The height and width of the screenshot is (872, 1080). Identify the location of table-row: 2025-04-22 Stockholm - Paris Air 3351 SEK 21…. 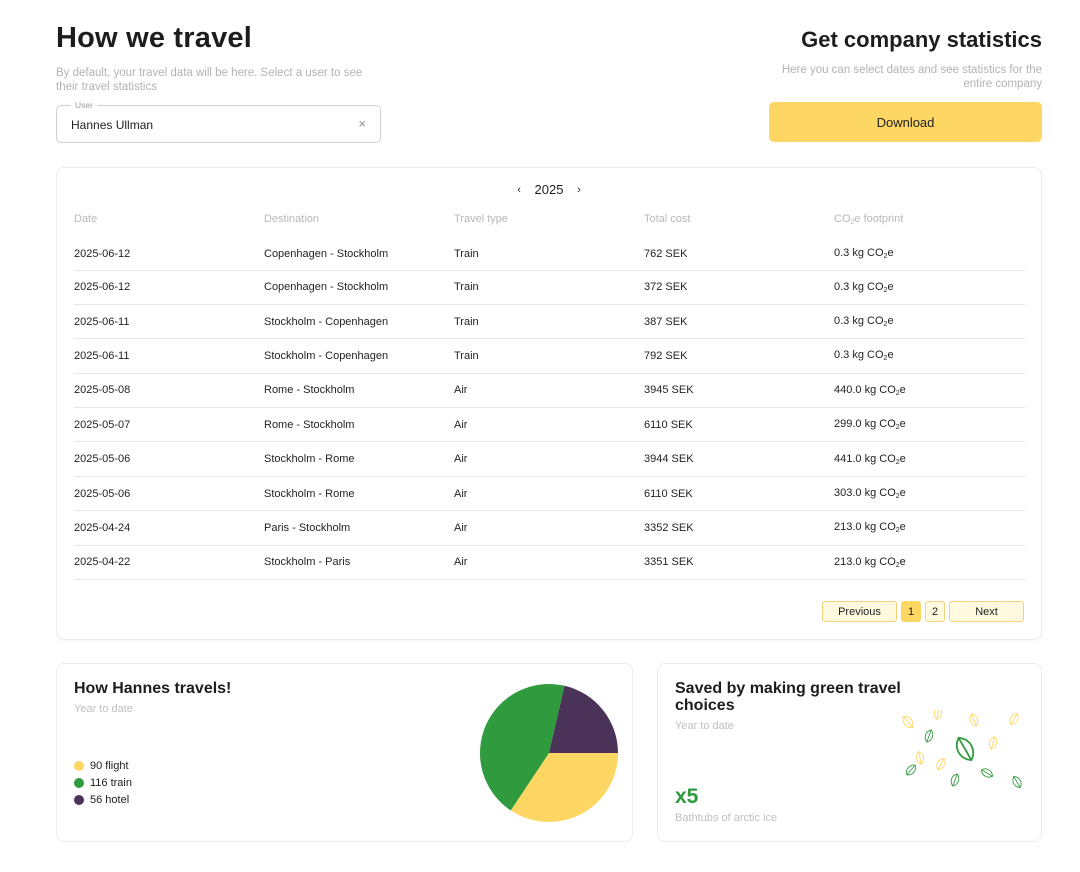
(549, 563).